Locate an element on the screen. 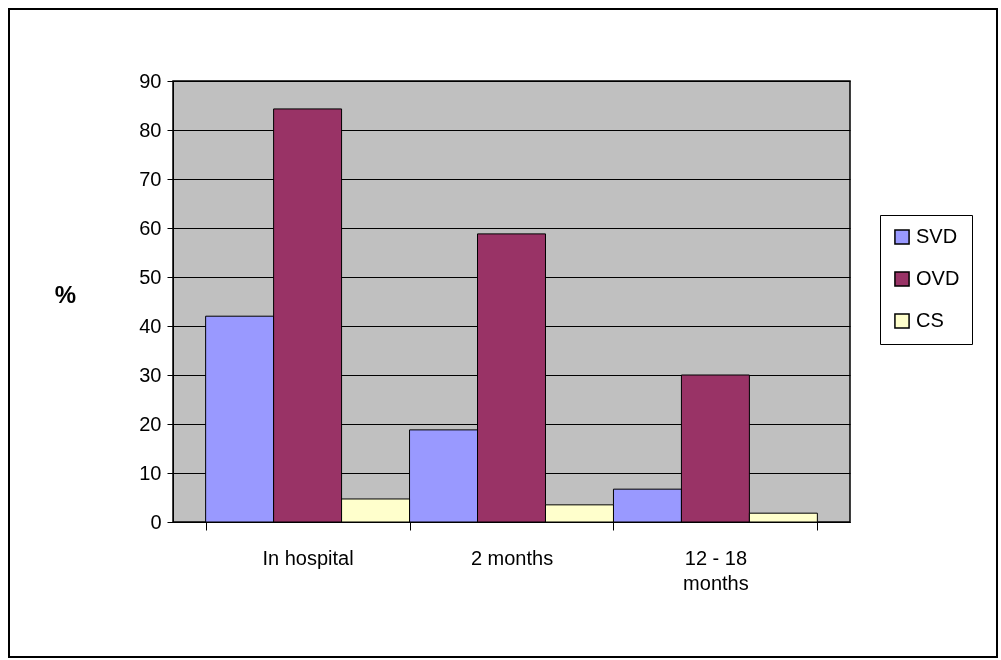 This screenshot has height=660, width=1001. x-tick-label: 2 months is located at coordinates (512, 557).